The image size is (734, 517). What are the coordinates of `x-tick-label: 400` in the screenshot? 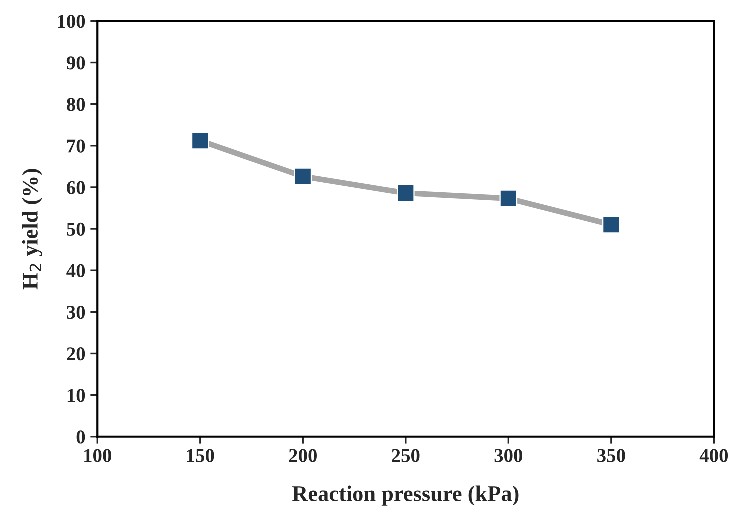 It's located at (714, 455).